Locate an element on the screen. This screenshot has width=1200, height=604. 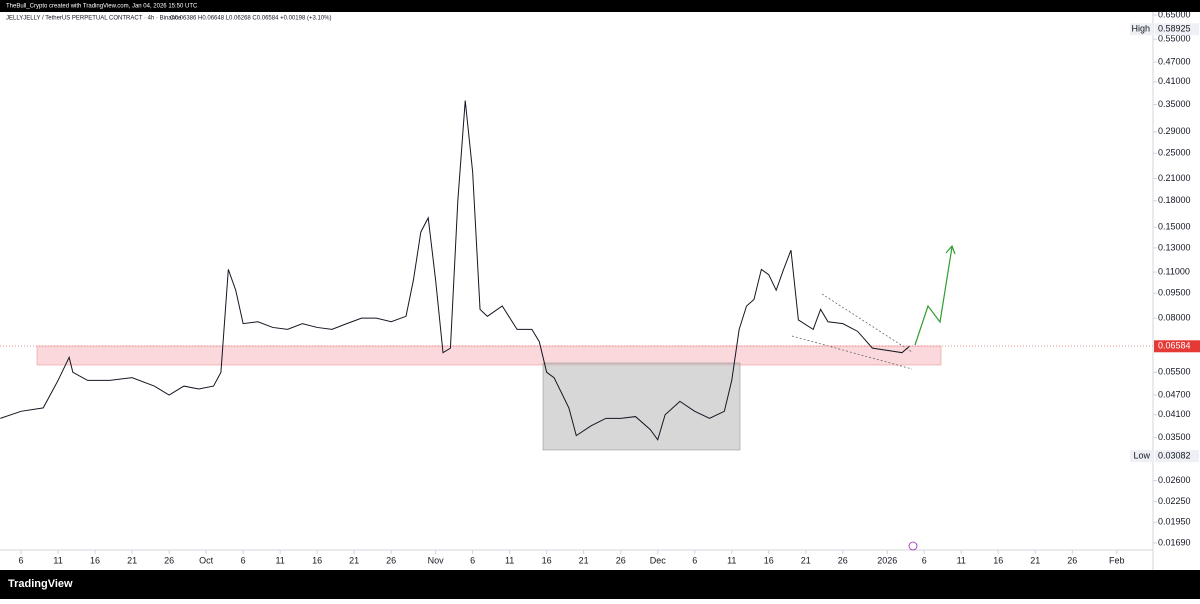
annotation-text: Low is located at coordinates (1141, 455).